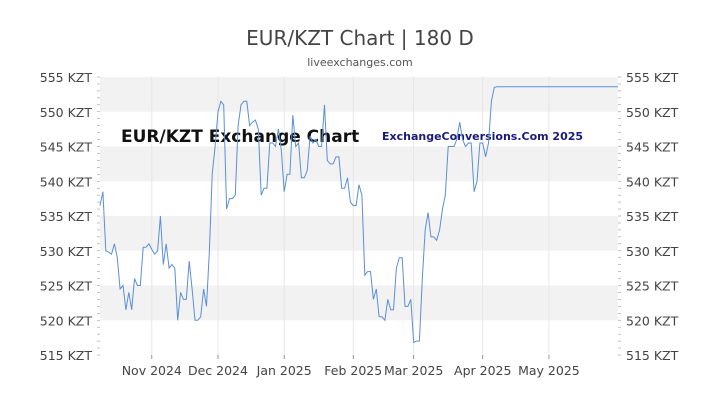 This screenshot has height=405, width=720. I want to click on x-tick-label: Nov 2024, so click(152, 370).